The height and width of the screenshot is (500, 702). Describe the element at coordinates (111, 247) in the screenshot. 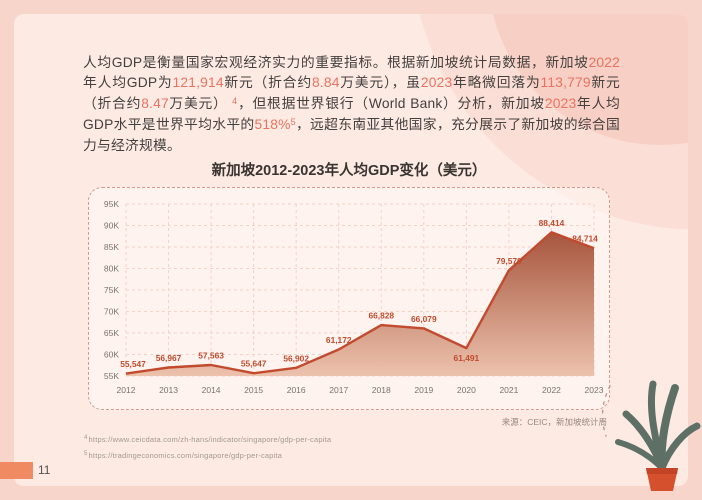

I see `svg-text: 85K` at that location.